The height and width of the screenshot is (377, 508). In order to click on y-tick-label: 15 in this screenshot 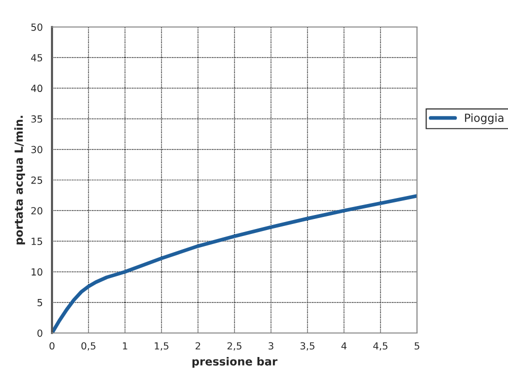, I will do `click(37, 242)`.